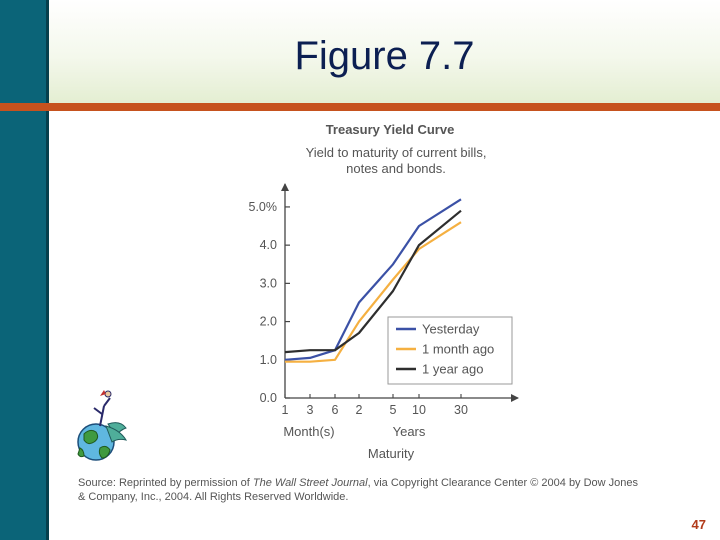 The height and width of the screenshot is (540, 720). What do you see at coordinates (419, 410) in the screenshot?
I see `x-tick-label: 10` at bounding box center [419, 410].